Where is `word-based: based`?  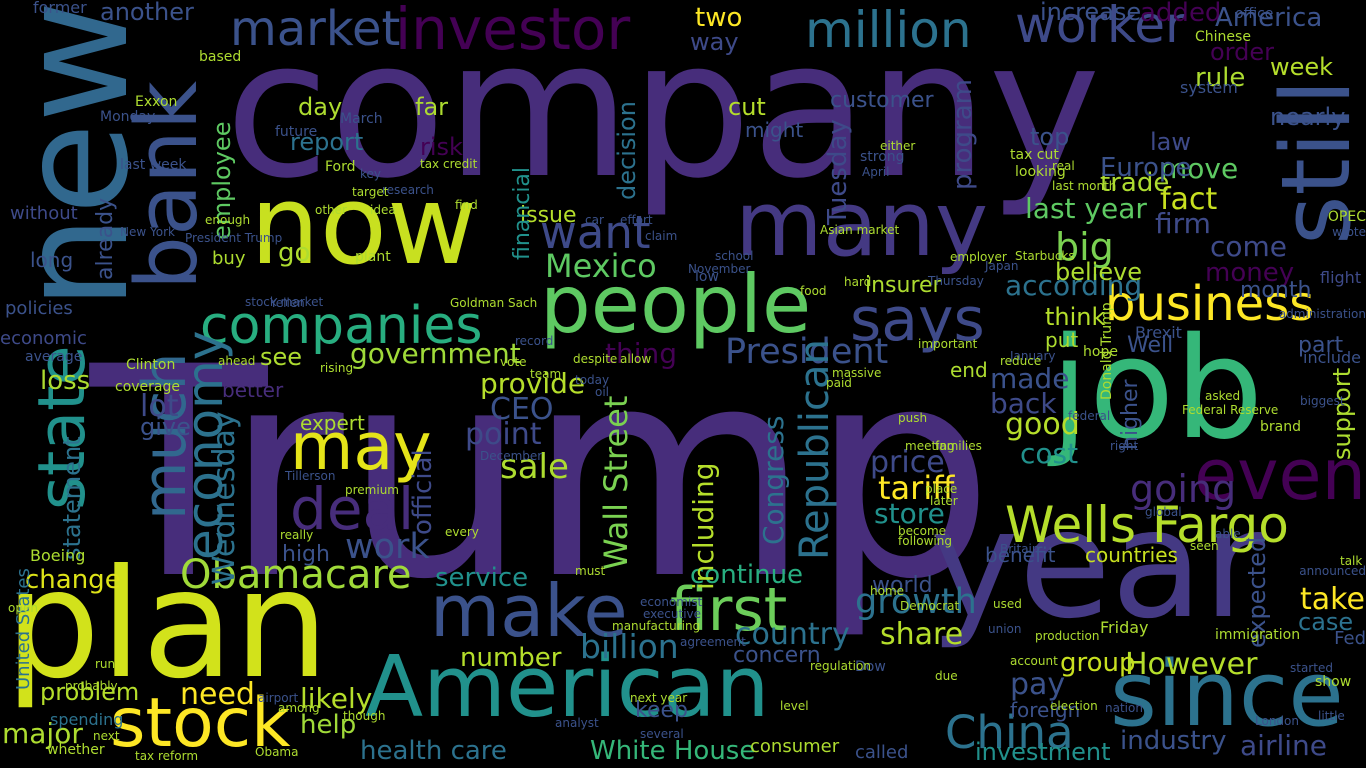 word-based: based is located at coordinates (220, 57).